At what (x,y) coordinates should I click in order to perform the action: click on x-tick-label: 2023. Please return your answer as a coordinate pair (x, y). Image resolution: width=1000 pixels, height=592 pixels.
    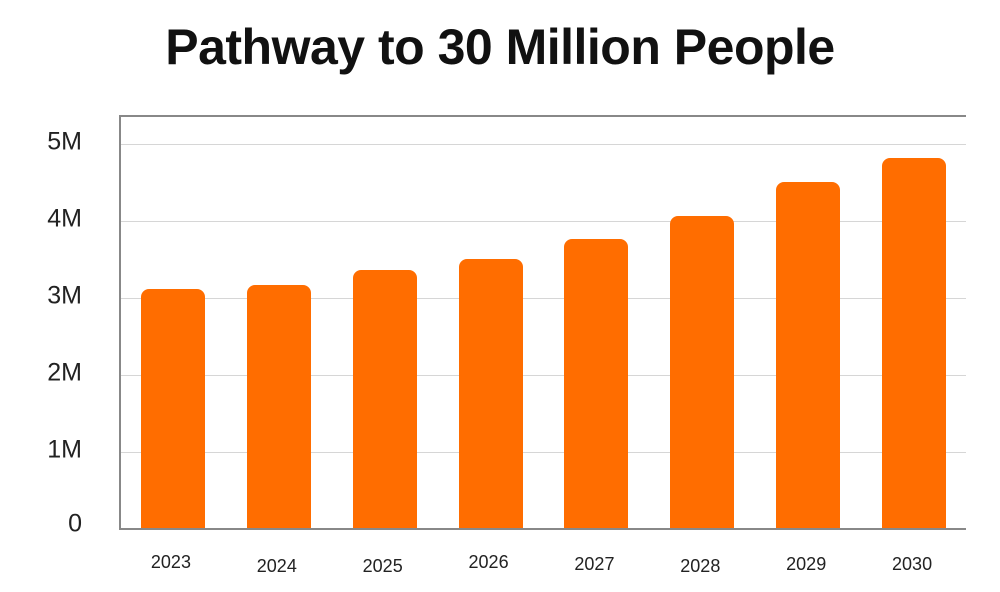
    Looking at the image, I should click on (170, 562).